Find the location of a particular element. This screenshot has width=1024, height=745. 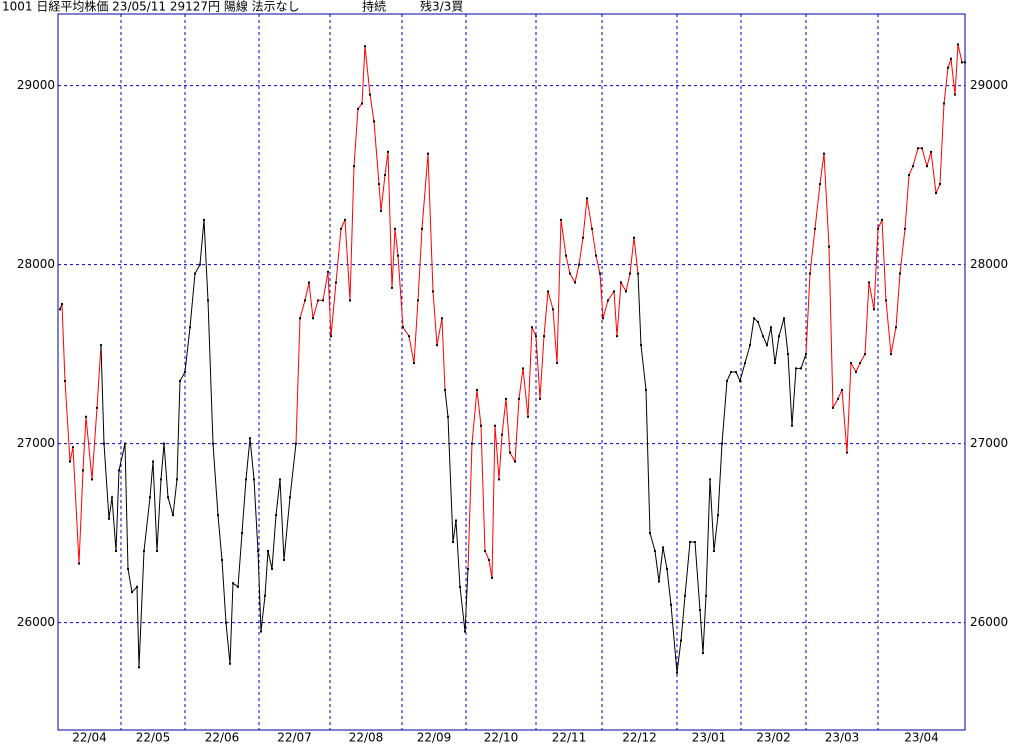

y-tick-label-right: 28000 is located at coordinates (989, 264).